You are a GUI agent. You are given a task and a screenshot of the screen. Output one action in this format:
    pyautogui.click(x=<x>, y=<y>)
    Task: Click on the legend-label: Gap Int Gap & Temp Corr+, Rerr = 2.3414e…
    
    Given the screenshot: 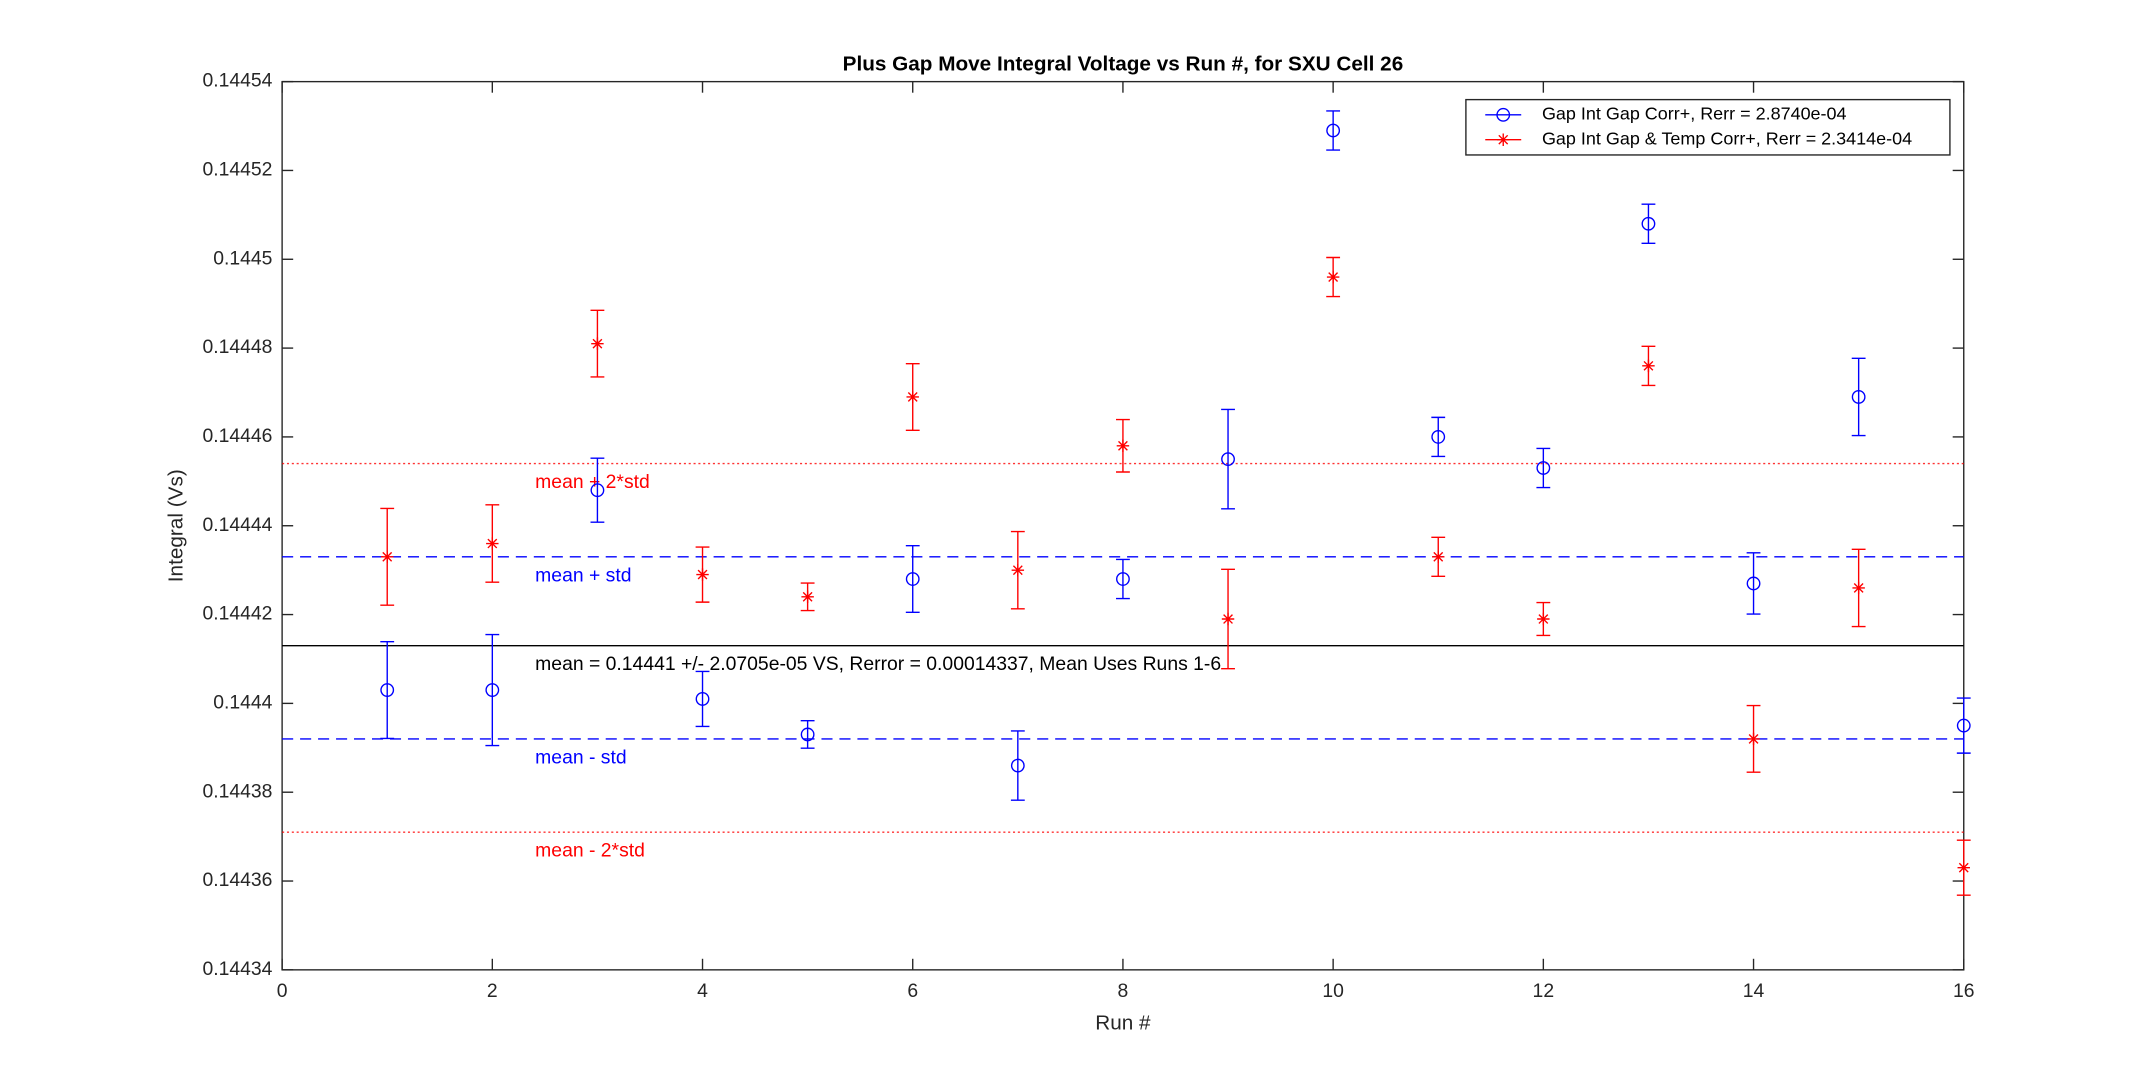 What is the action you would take?
    pyautogui.click(x=1727, y=138)
    